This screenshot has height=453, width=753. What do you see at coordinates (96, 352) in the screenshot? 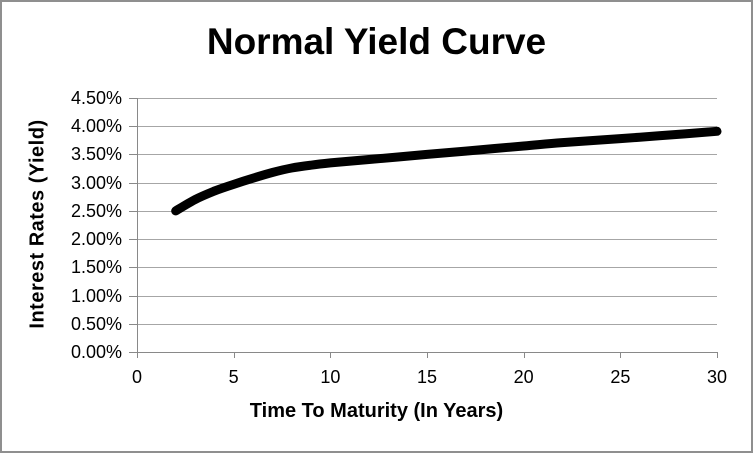
I see `y-tick-label: 0.00%` at bounding box center [96, 352].